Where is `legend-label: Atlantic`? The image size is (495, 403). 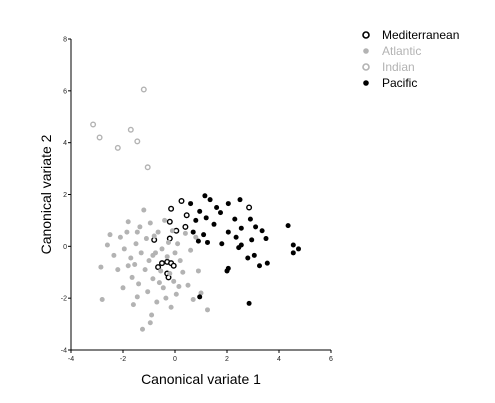
legend-label: Atlantic is located at coordinates (401, 51).